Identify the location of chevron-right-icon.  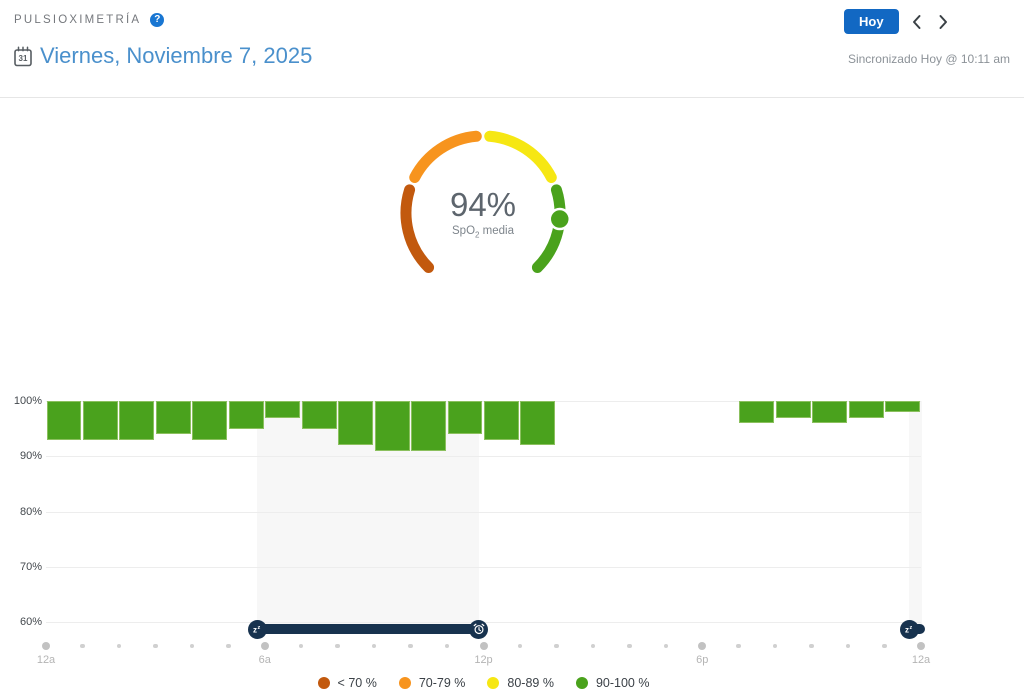
(943, 21).